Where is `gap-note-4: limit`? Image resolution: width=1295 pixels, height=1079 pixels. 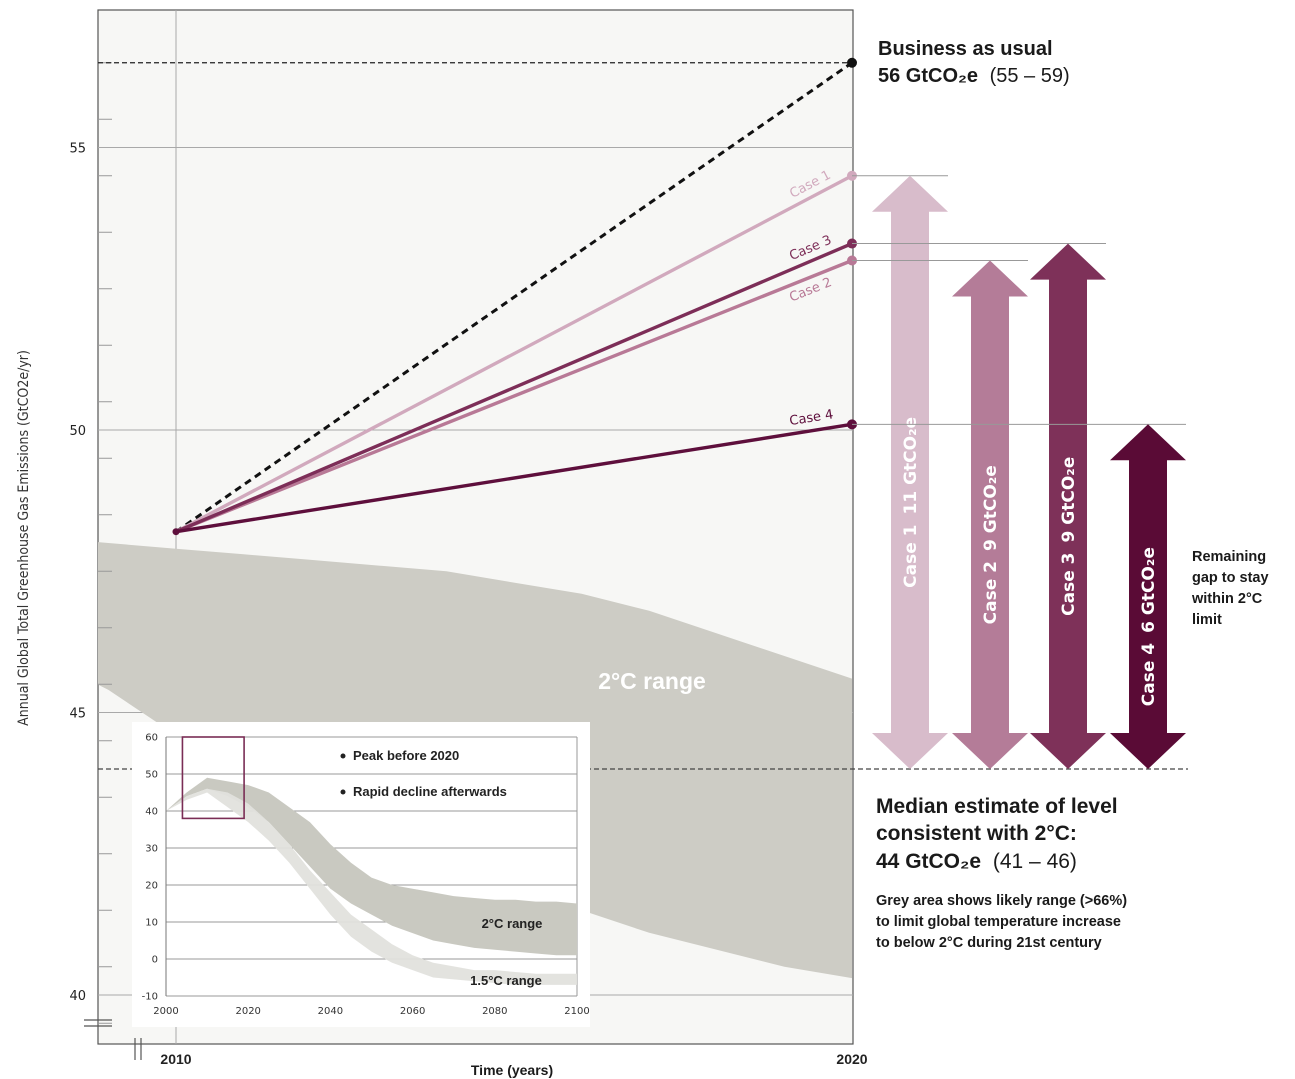
gap-note-4: limit is located at coordinates (1207, 620).